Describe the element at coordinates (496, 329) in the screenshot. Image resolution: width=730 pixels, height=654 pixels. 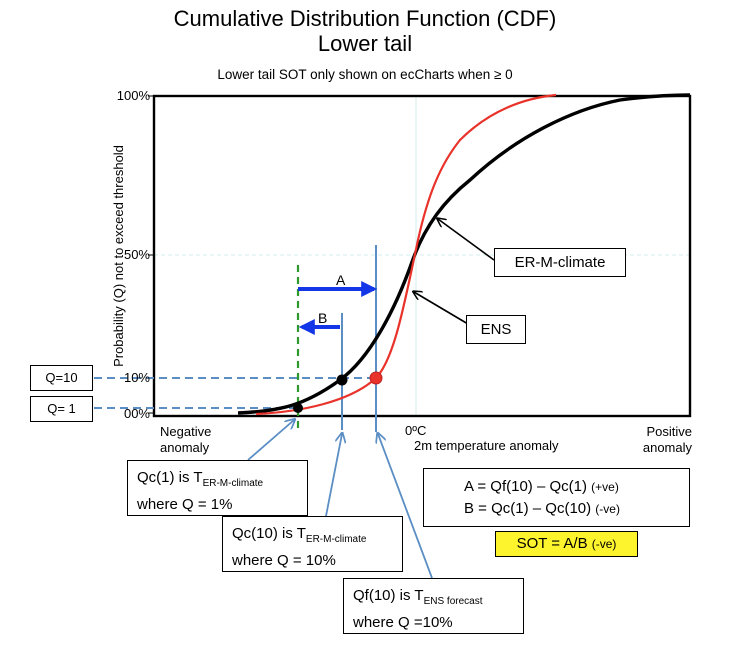
I see `ens-callout: ENS` at that location.